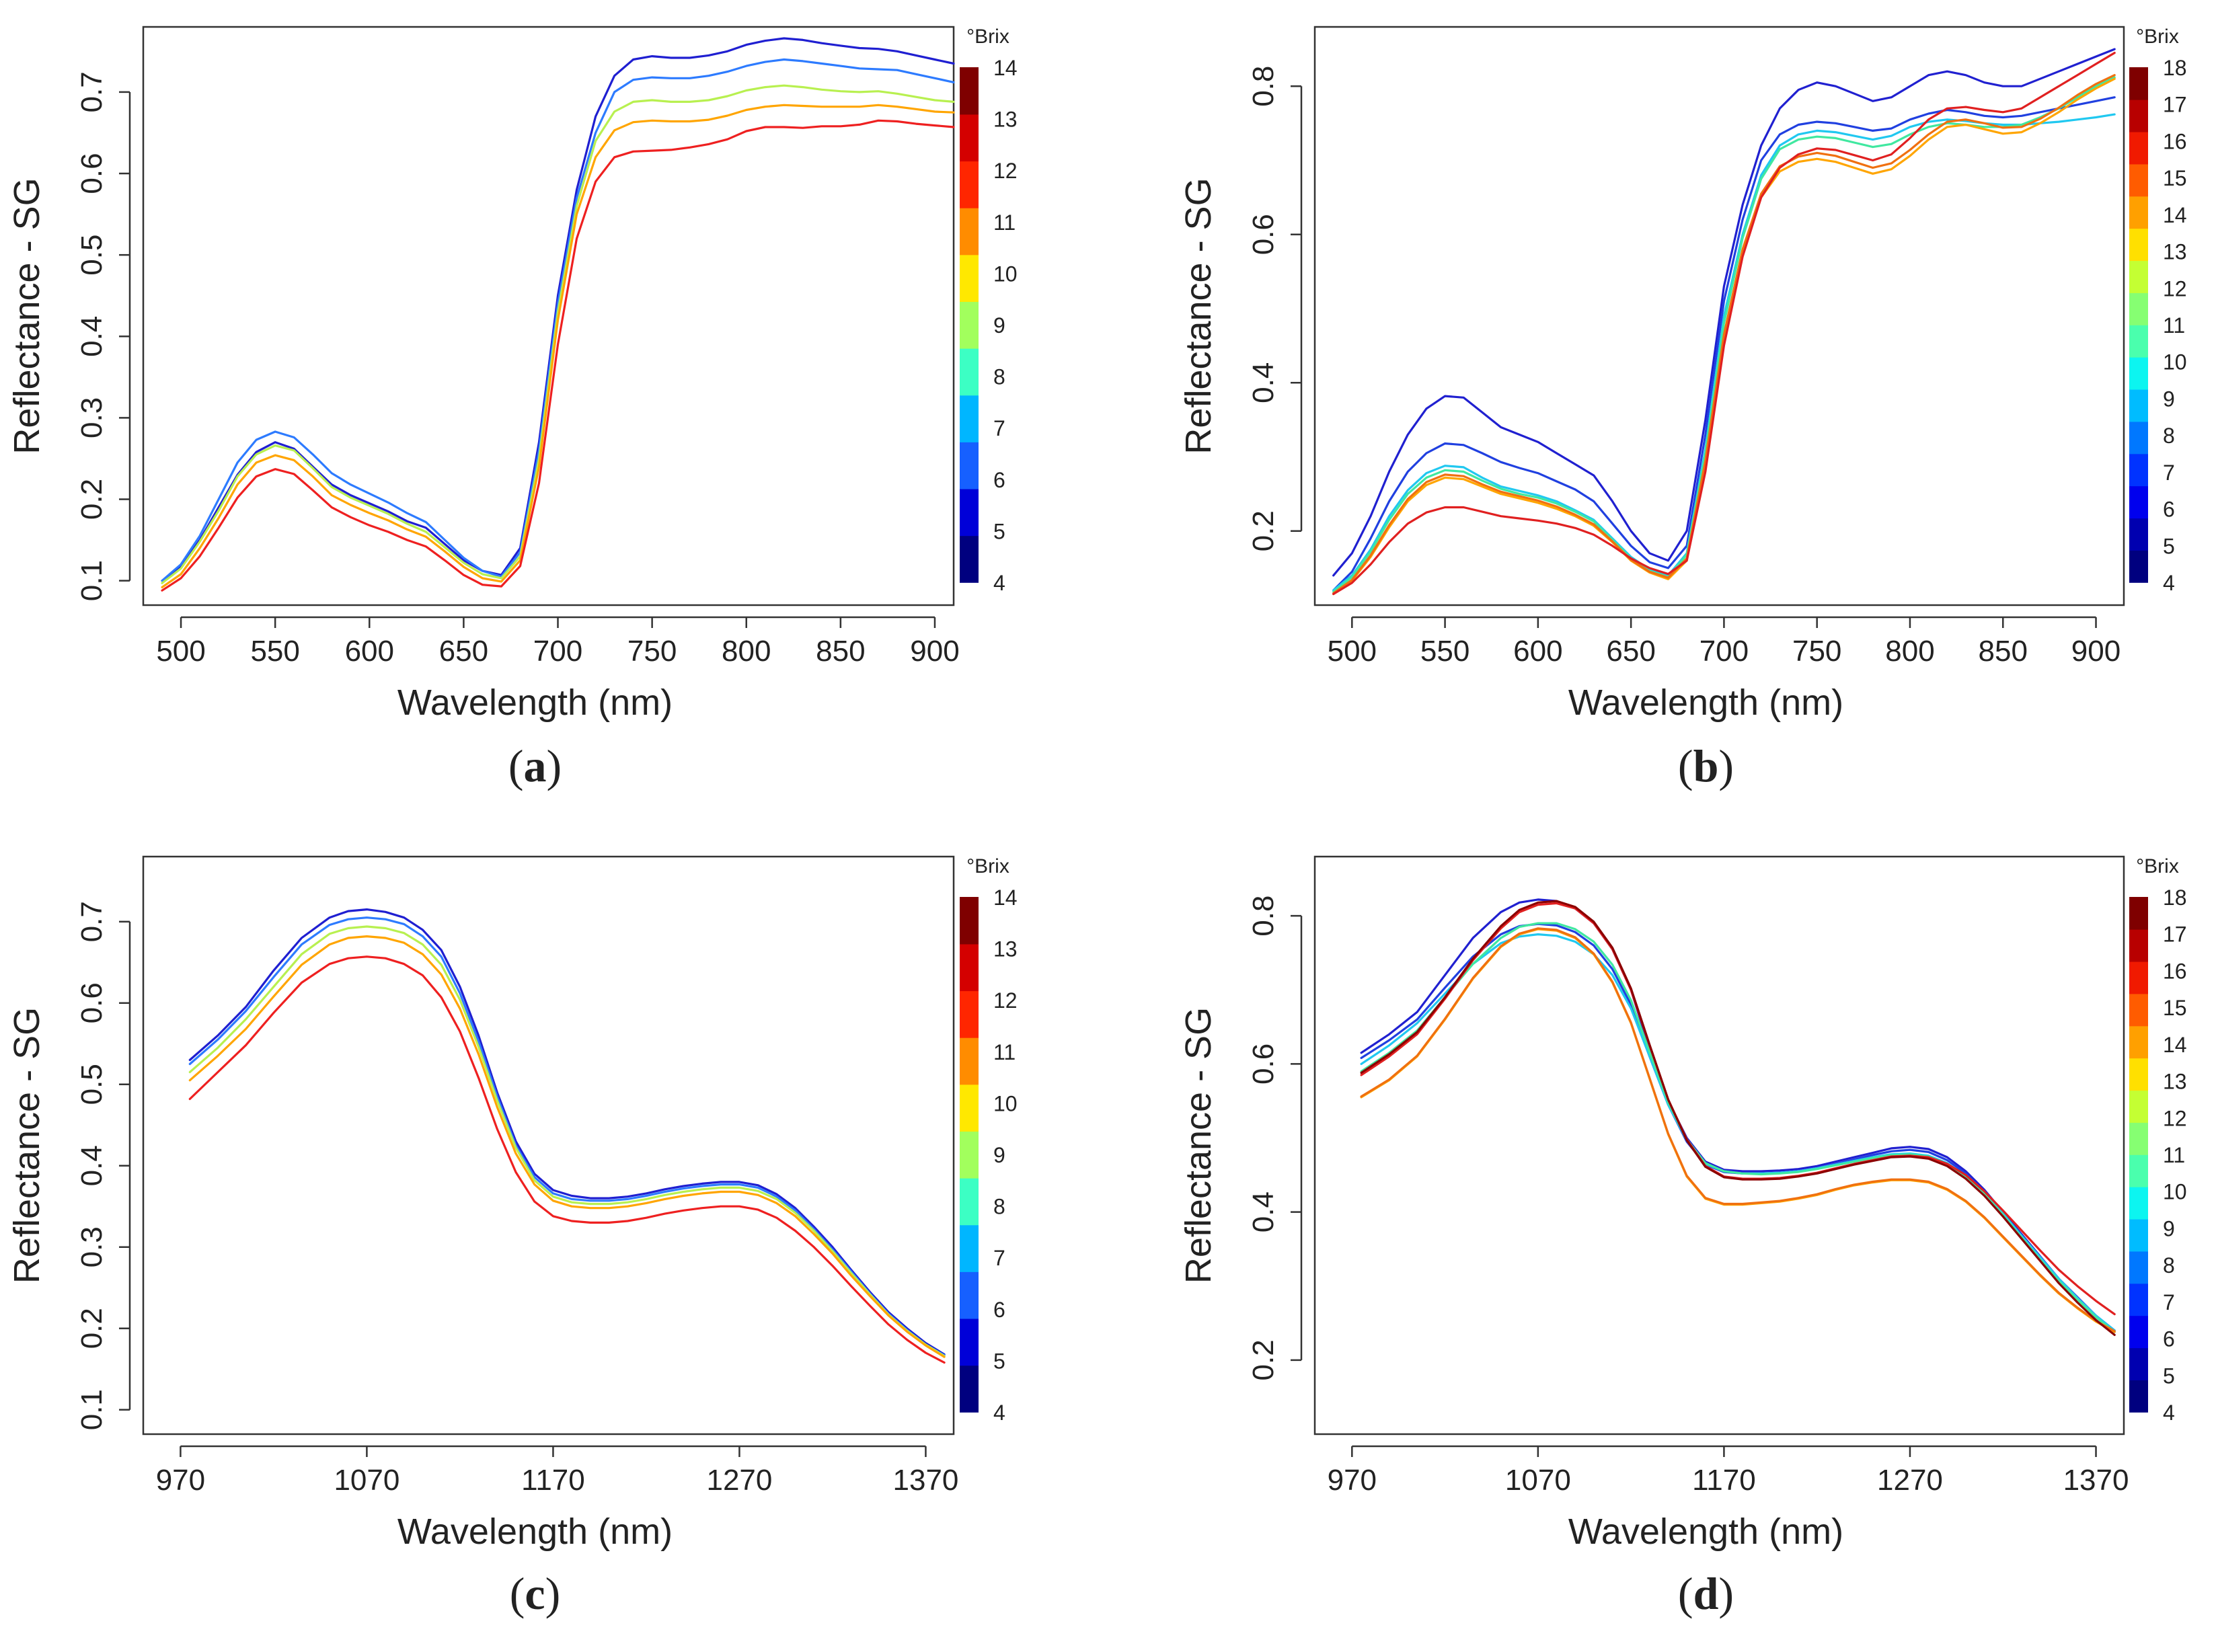  Describe the element at coordinates (1537, 651) in the screenshot. I see `x-tick-label: 600` at that location.